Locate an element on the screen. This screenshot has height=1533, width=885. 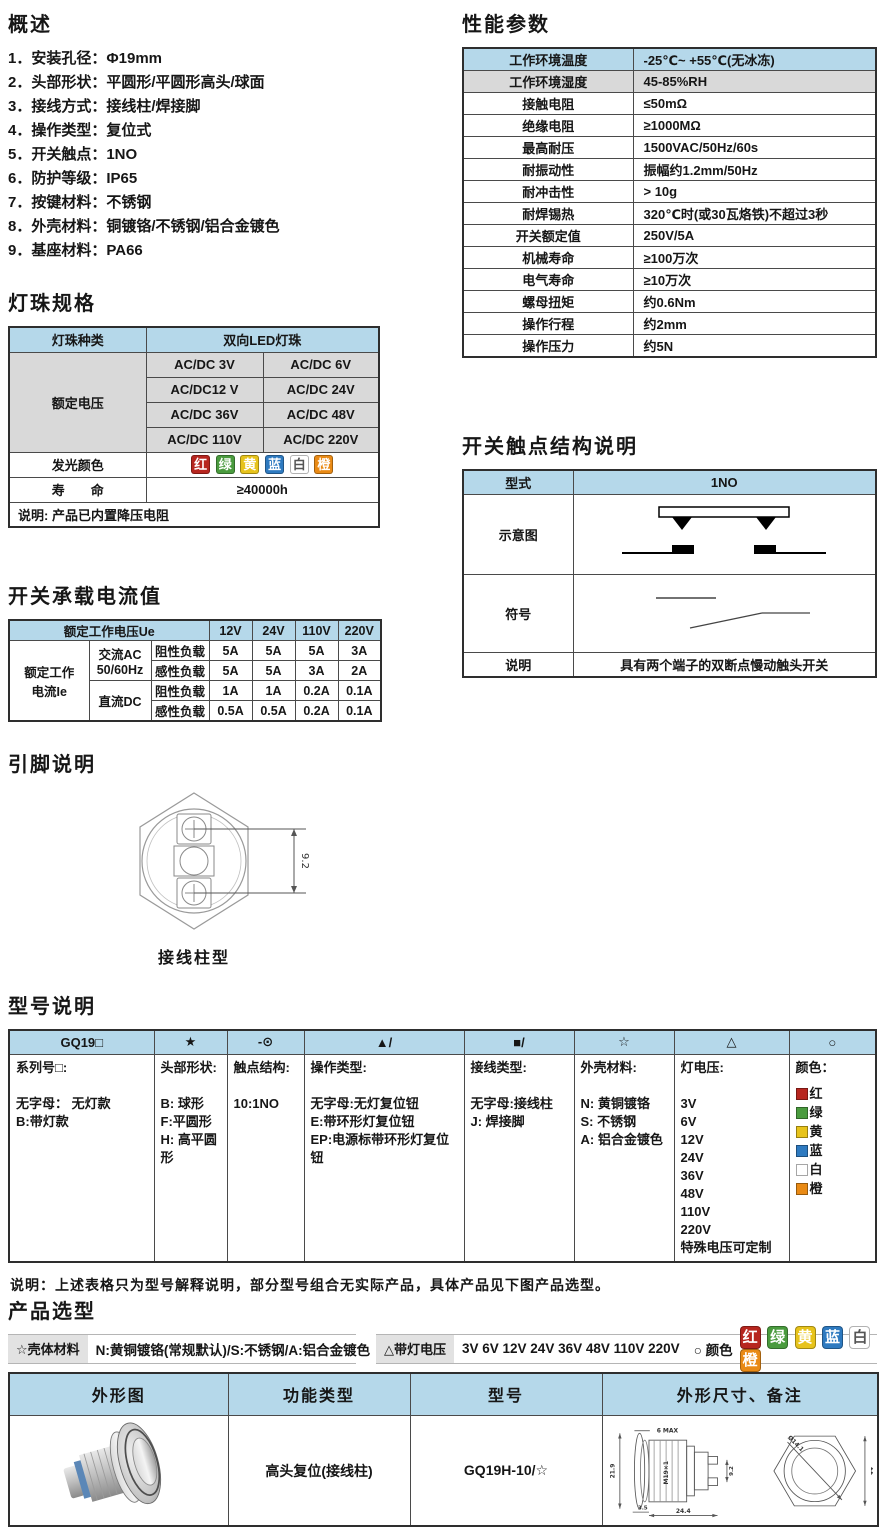
table-row: AC/DC12 V AC/DC 24V is located at coordinates (194, 389).